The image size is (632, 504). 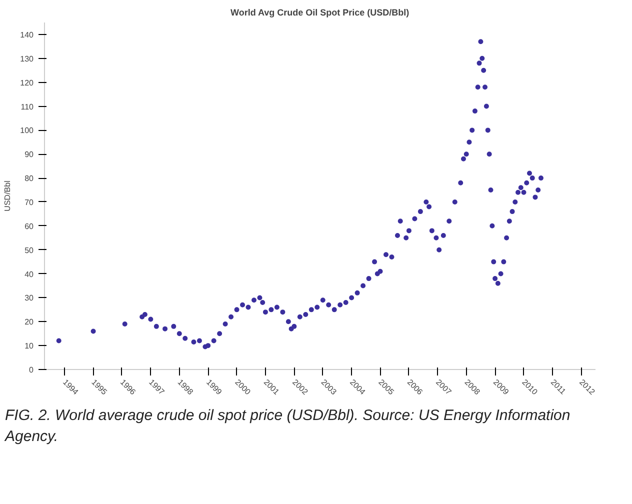 What do you see at coordinates (156, 388) in the screenshot?
I see `x-tick-label: 1997` at bounding box center [156, 388].